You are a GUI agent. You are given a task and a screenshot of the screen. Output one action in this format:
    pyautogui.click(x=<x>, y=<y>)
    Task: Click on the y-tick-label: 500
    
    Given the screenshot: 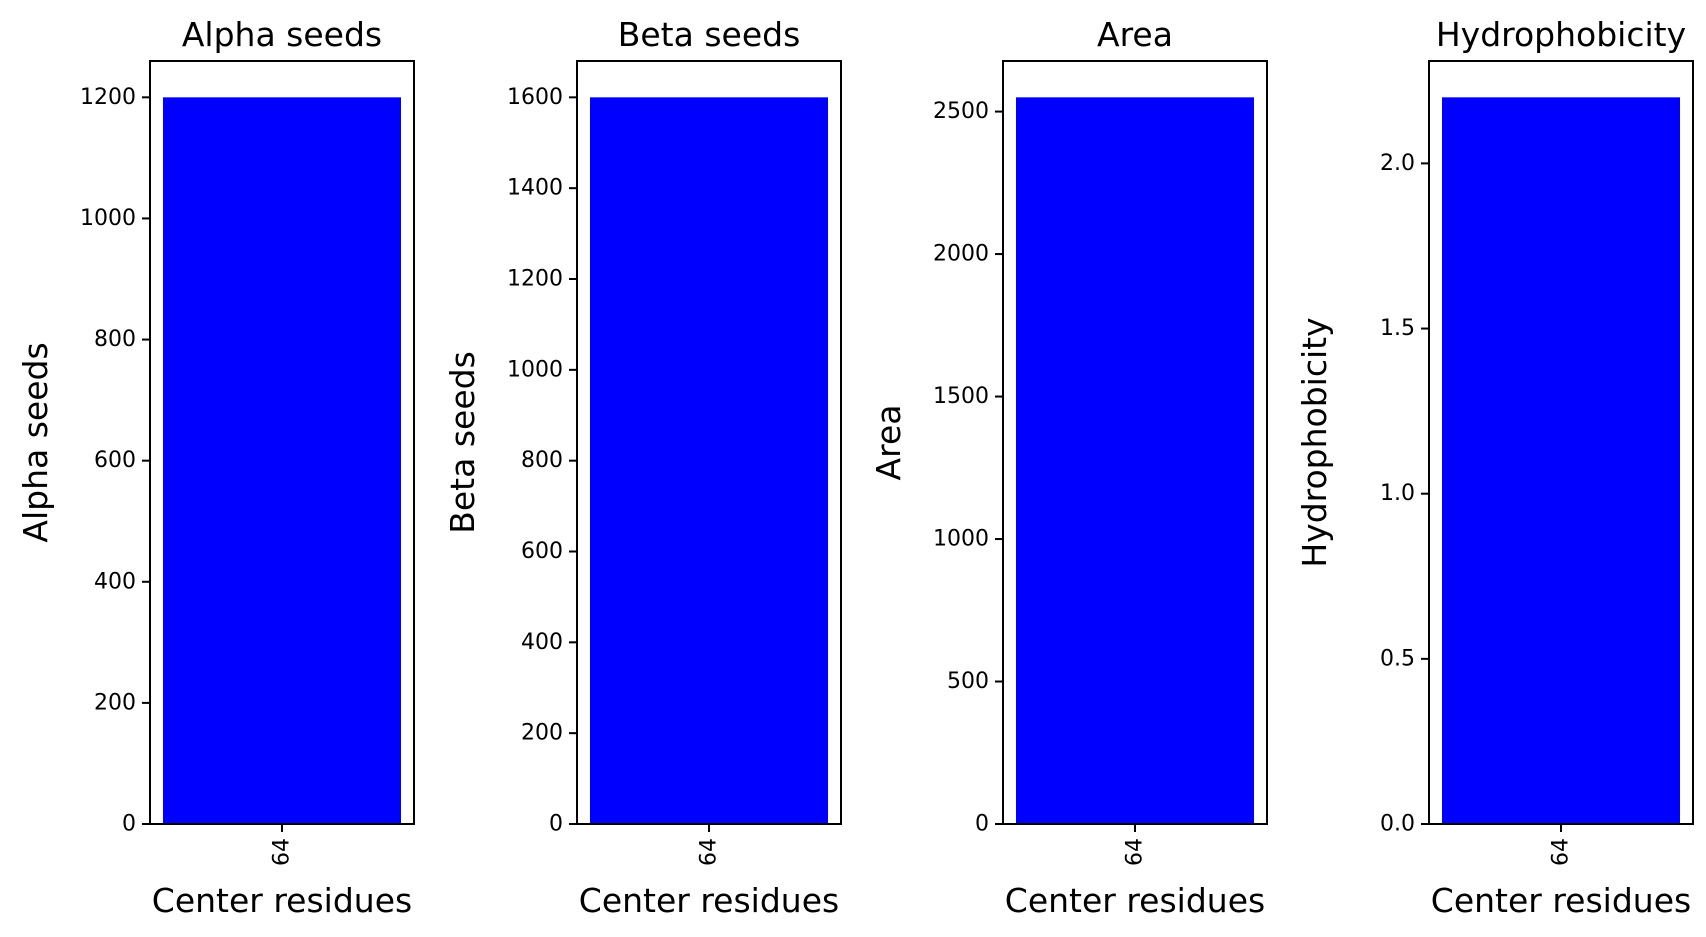 What is the action you would take?
    pyautogui.click(x=968, y=681)
    